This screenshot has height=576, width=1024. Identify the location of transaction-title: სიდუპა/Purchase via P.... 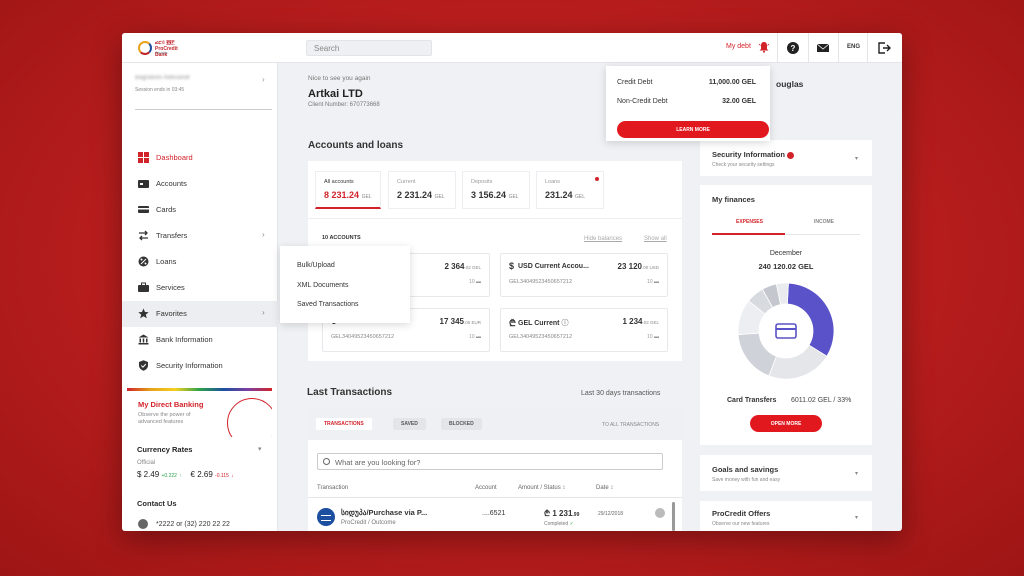
(384, 512).